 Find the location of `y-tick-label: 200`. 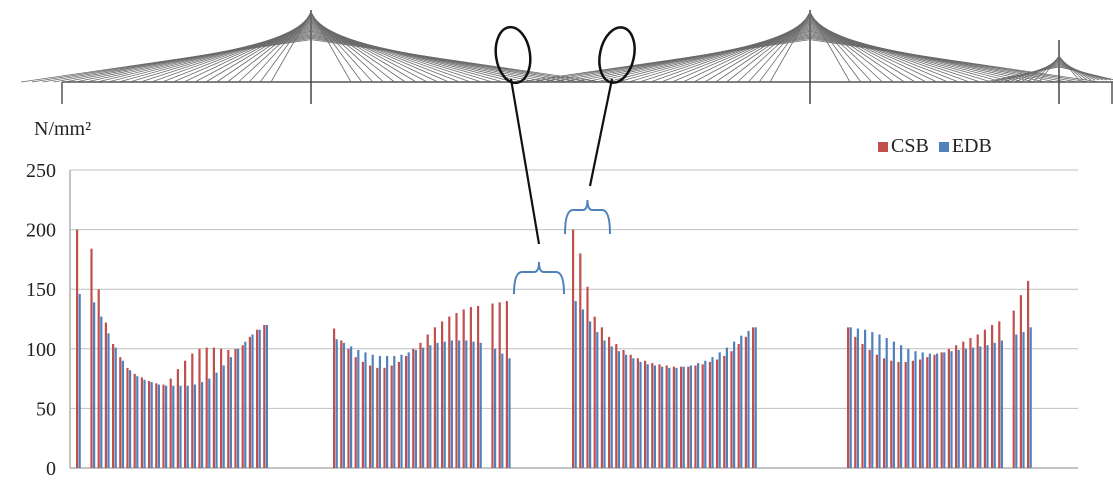

y-tick-label: 200 is located at coordinates (41, 231).